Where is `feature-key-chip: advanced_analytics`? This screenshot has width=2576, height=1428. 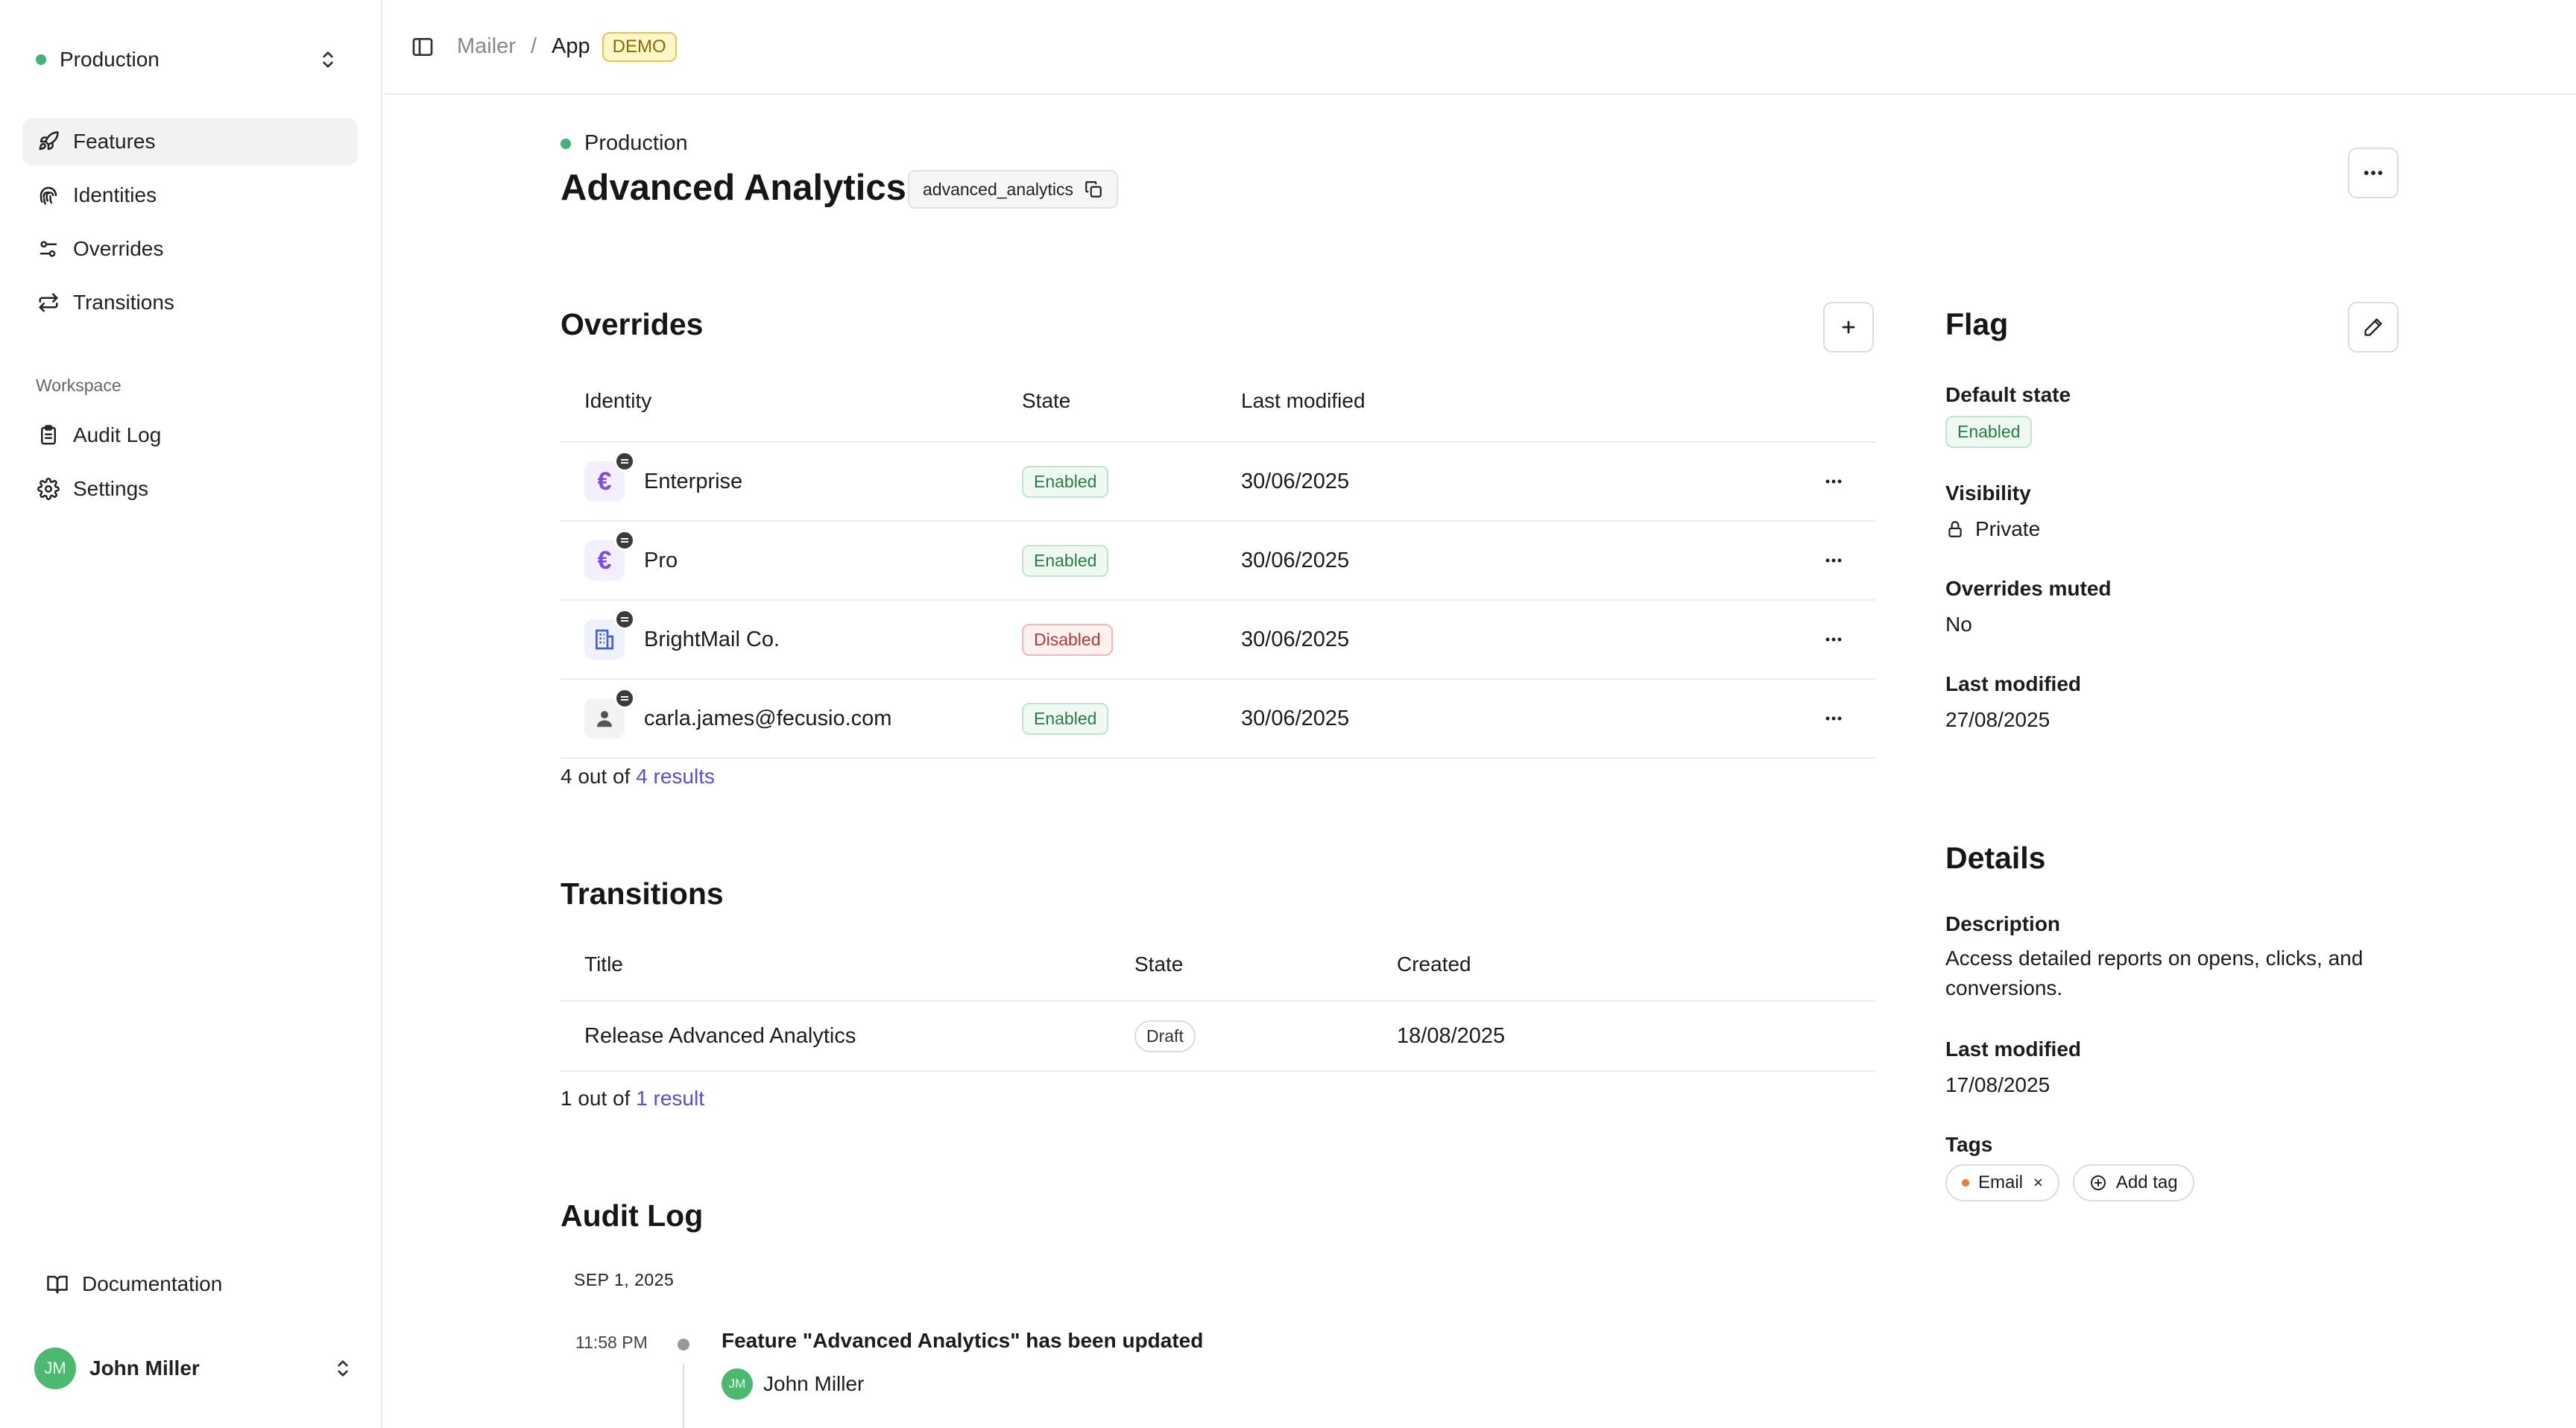
feature-key-chip: advanced_analytics is located at coordinates (1013, 189).